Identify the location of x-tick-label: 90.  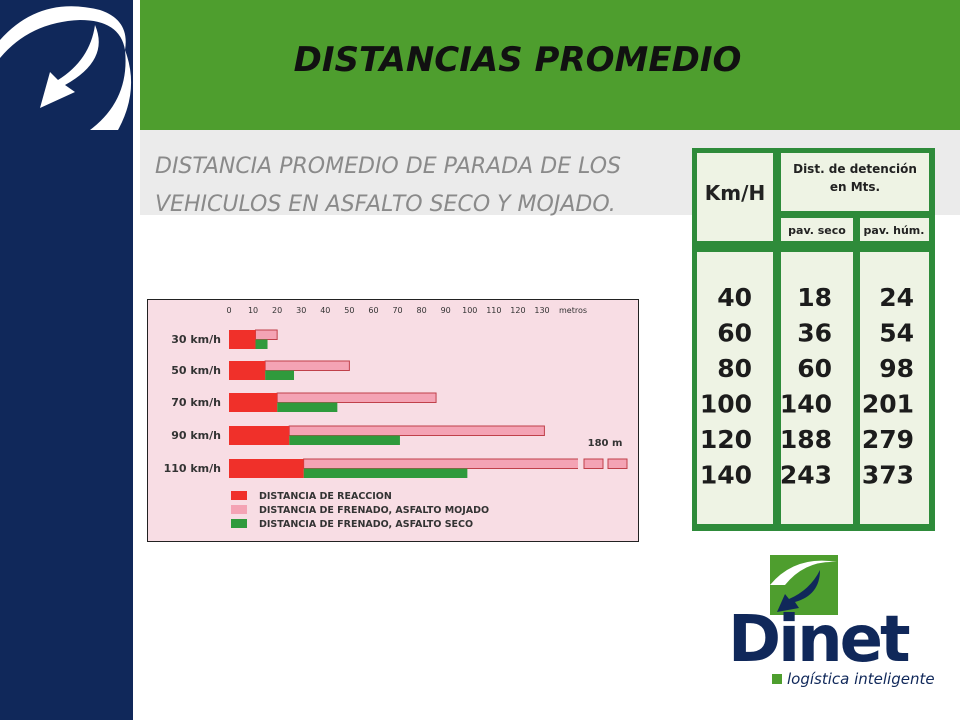
(446, 310).